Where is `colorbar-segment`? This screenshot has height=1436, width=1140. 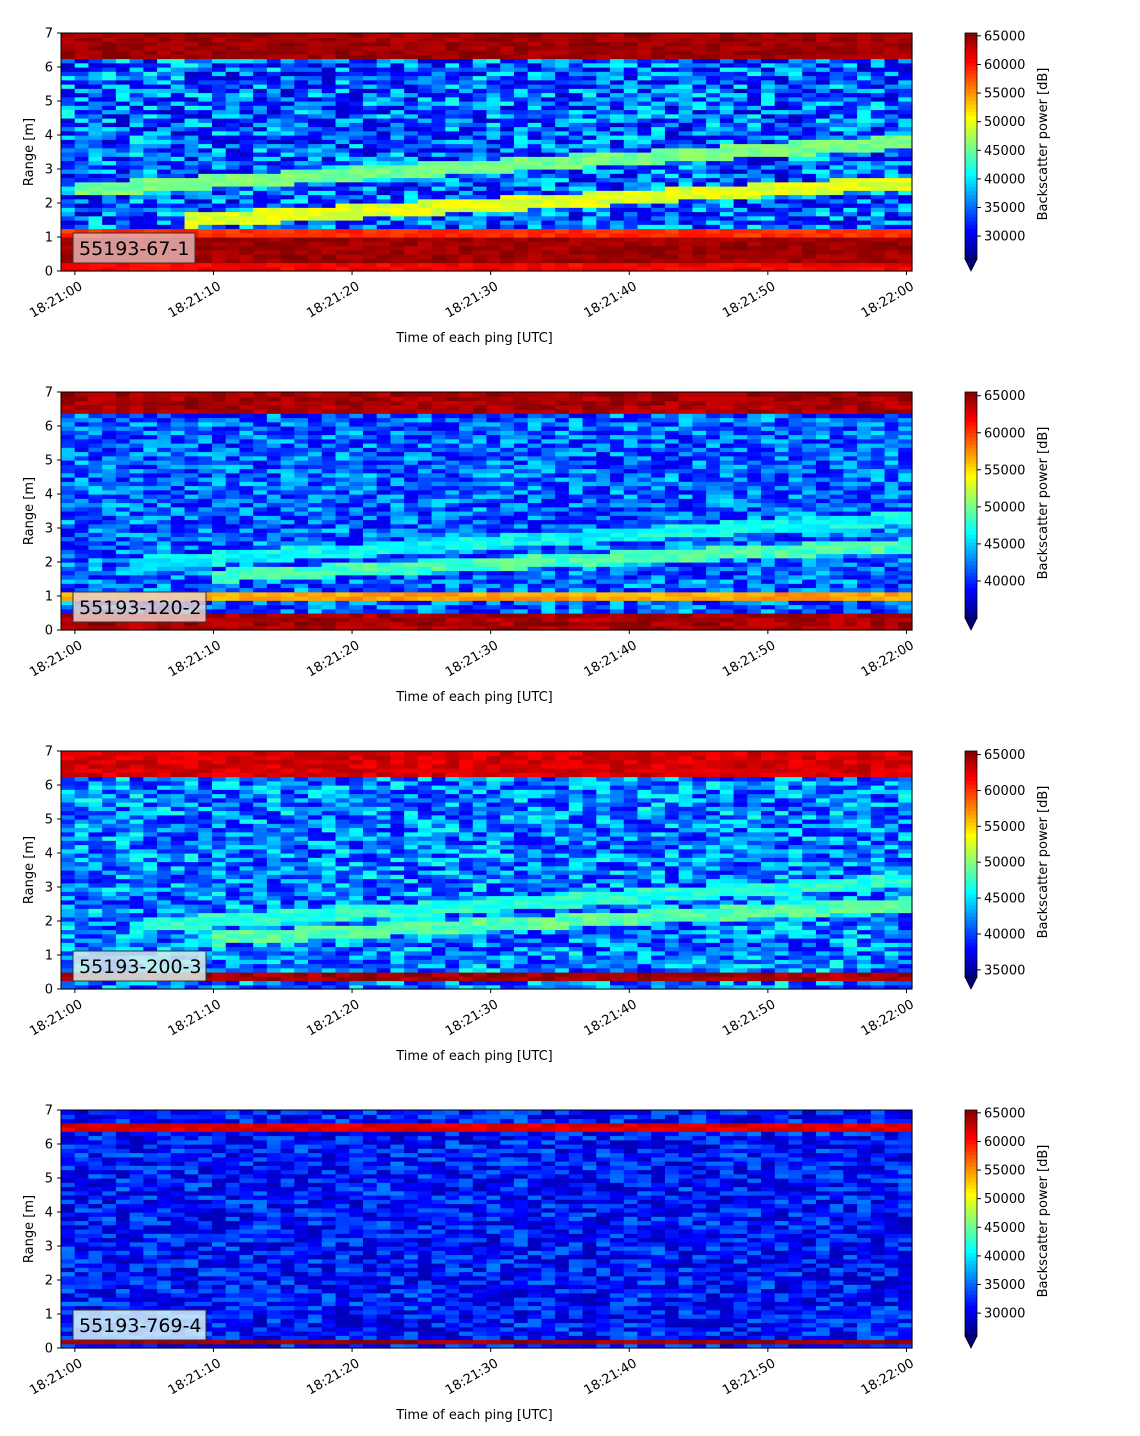
colorbar-segment is located at coordinates (971, 152).